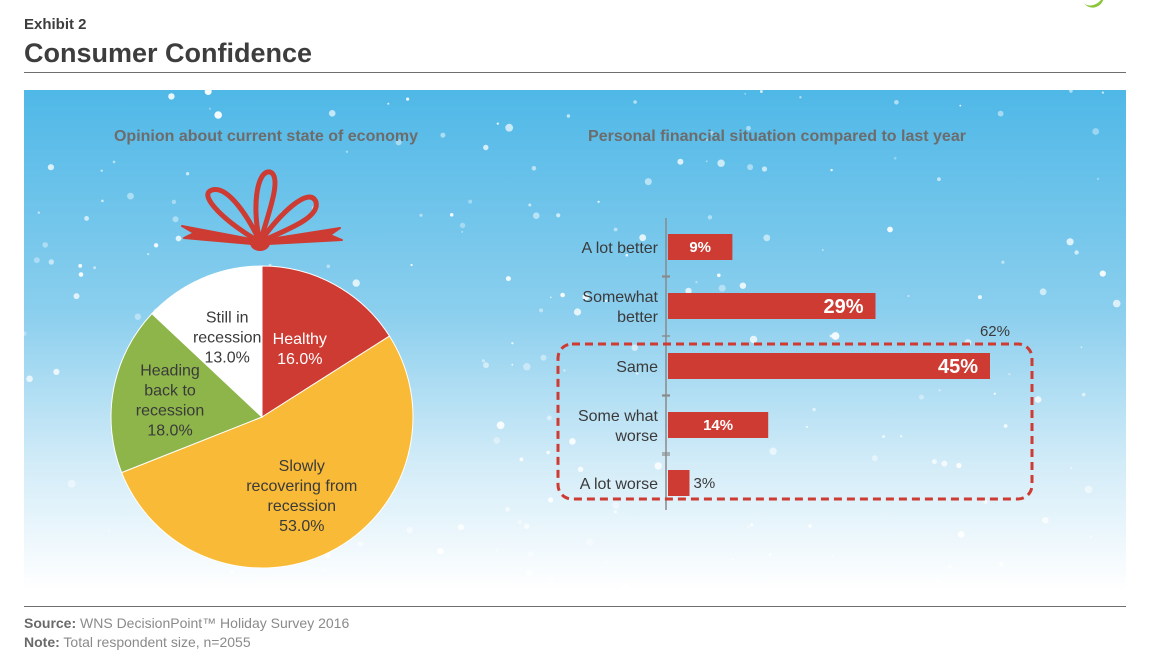  I want to click on pie-slice-label: Still in recession 13.0%, so click(227, 338).